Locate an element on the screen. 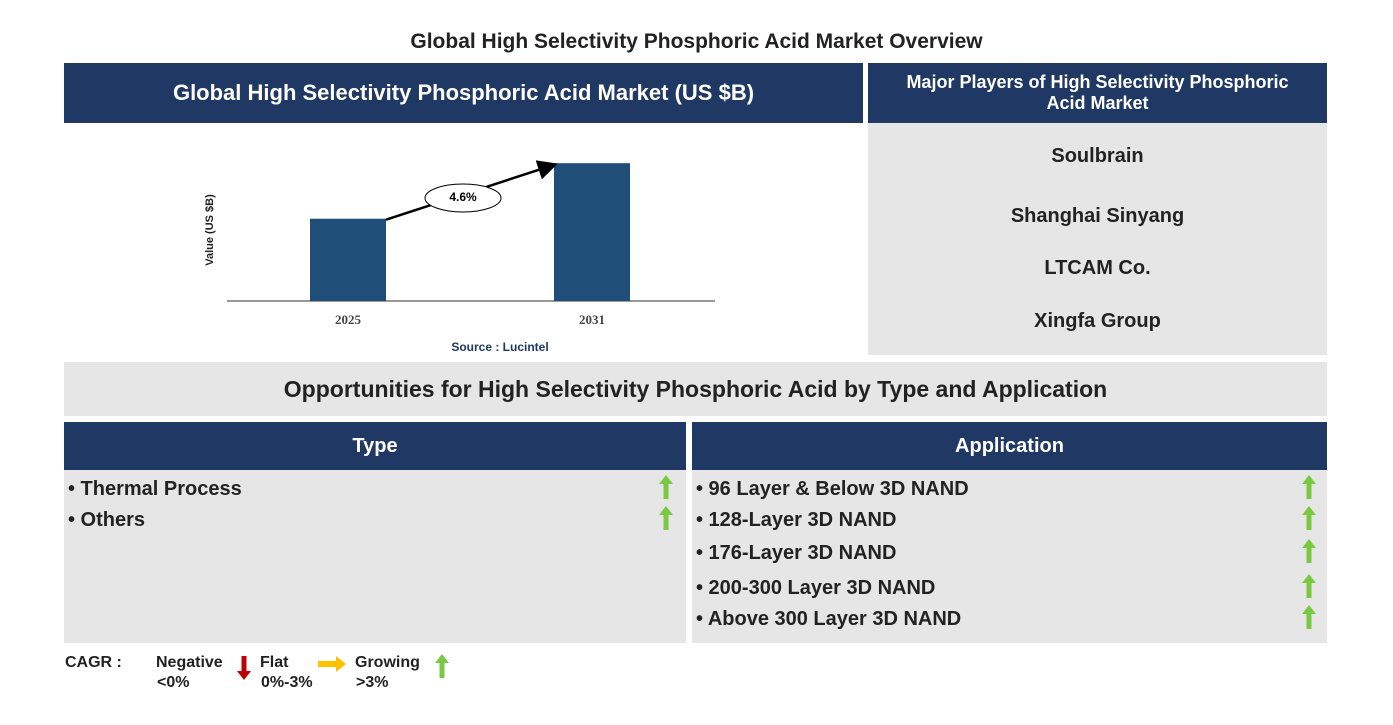  player-name: Shanghai Sinyang is located at coordinates (1097, 216).